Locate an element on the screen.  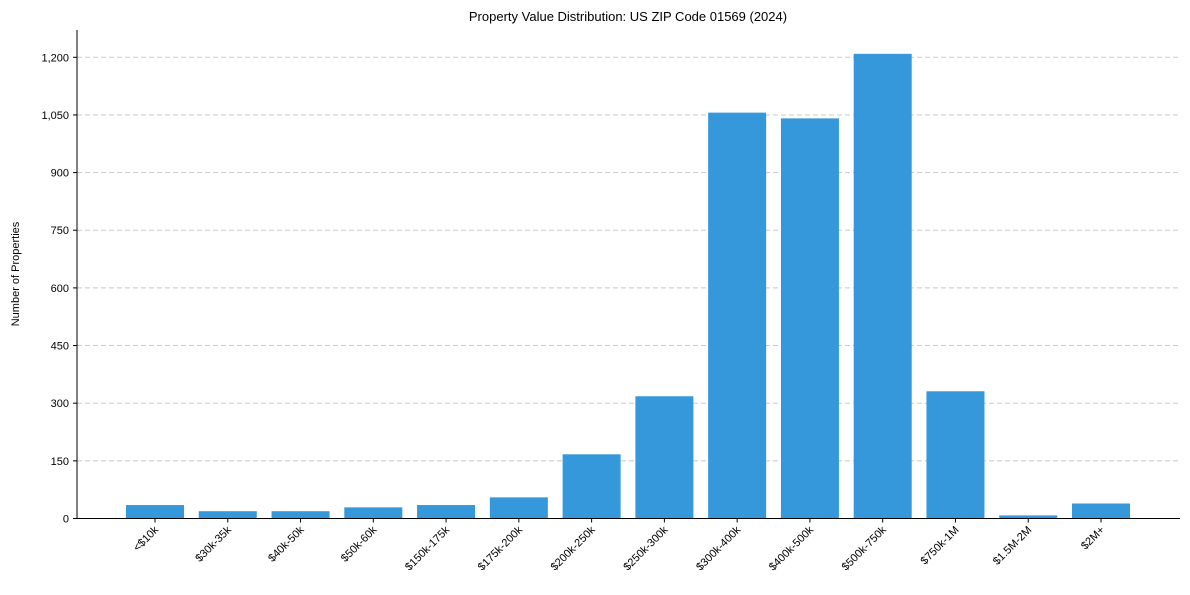
y-tick-label: 300 is located at coordinates (60, 404).